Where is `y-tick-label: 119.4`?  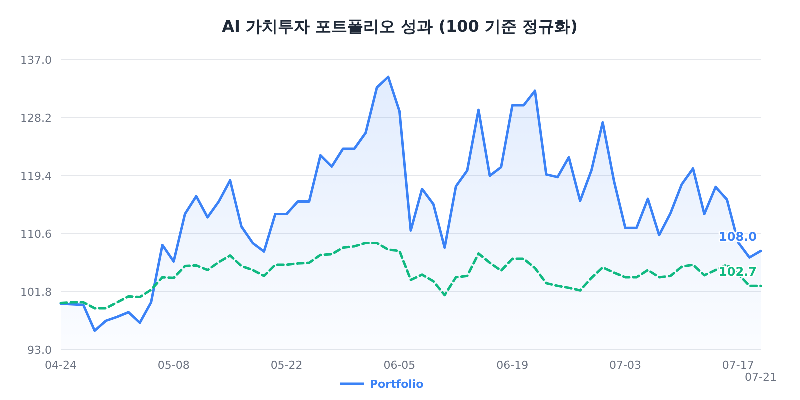
y-tick-label: 119.4 is located at coordinates (36, 176).